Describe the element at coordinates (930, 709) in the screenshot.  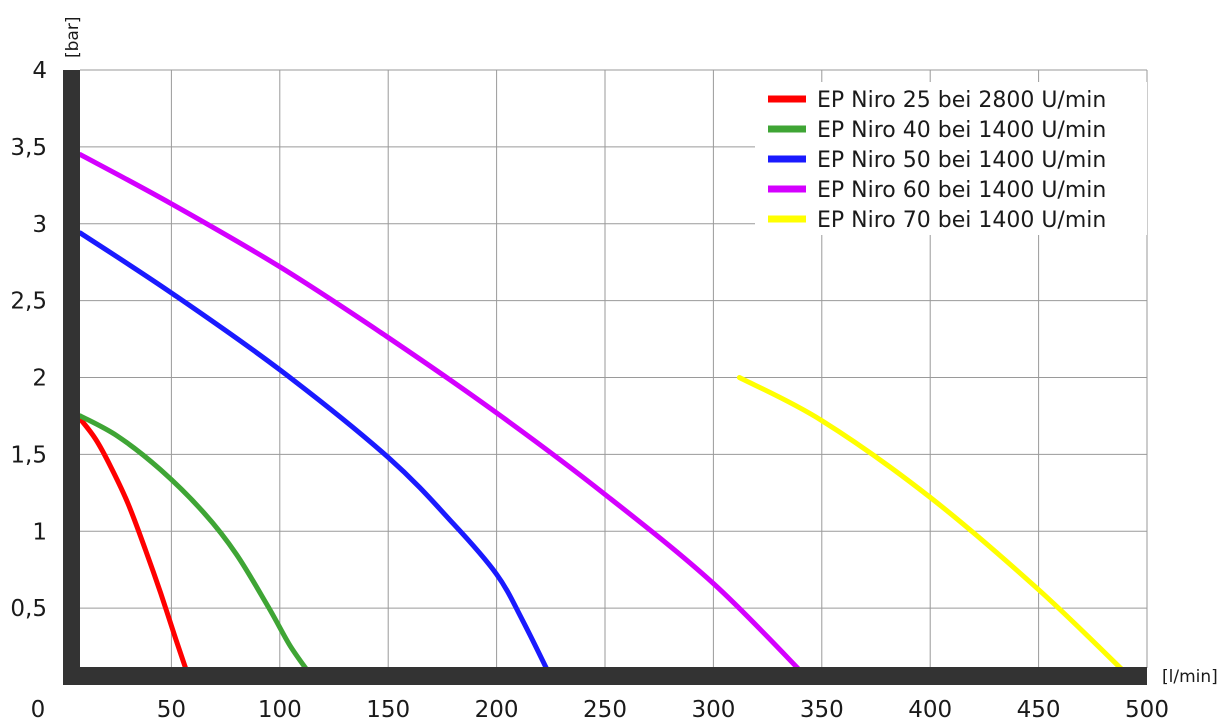
I see `x-tick-label: 400` at that location.